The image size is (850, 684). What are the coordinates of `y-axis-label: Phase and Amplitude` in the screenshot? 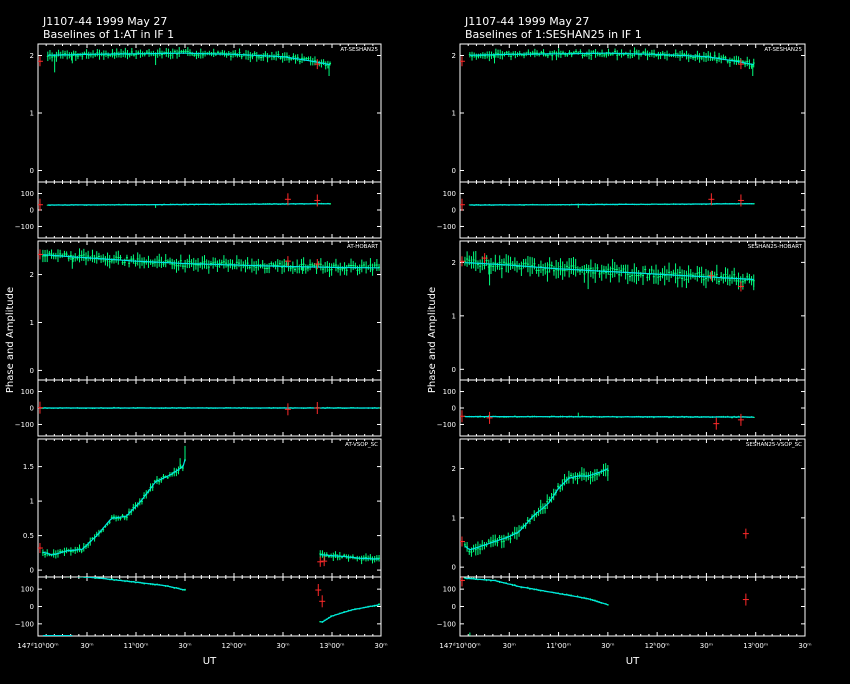 It's located at (10, 340).